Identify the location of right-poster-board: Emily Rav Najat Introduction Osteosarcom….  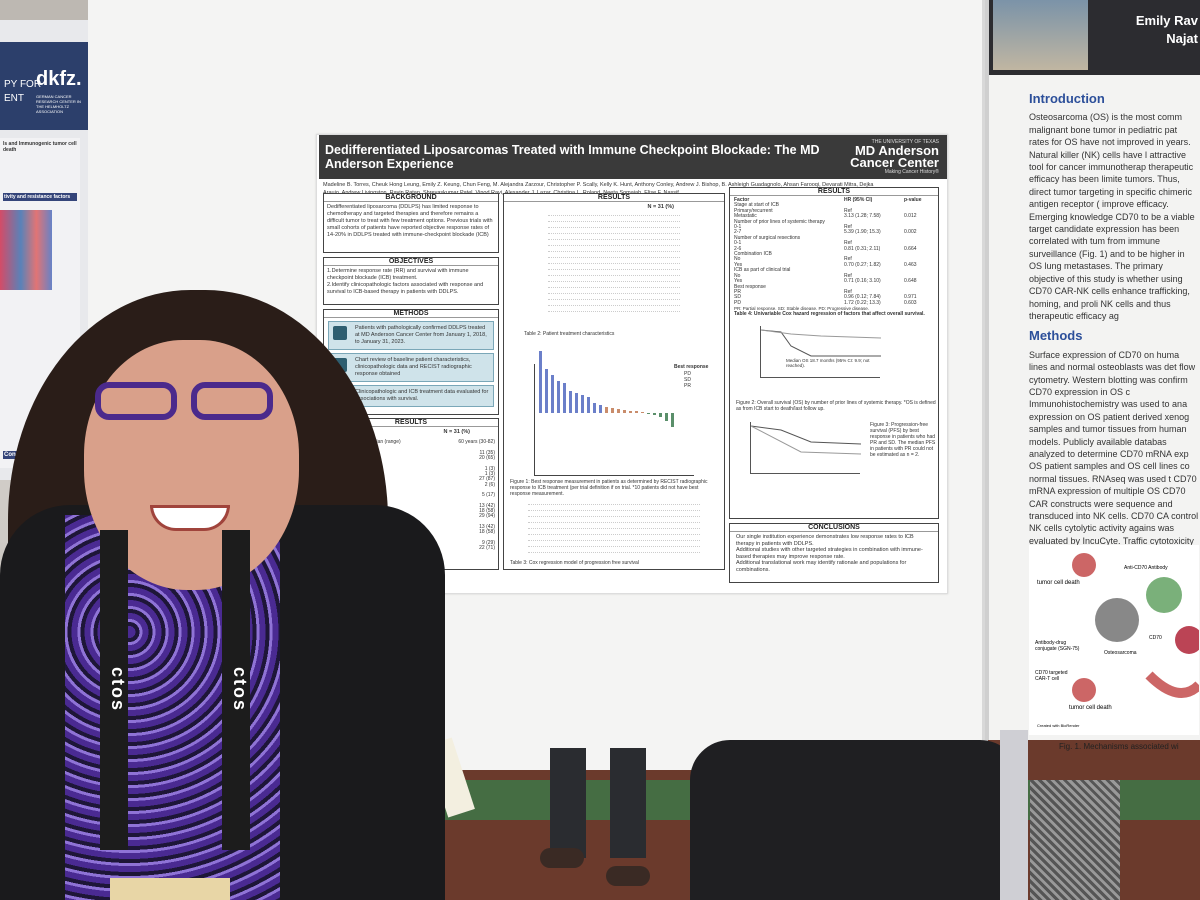
(1092, 375).